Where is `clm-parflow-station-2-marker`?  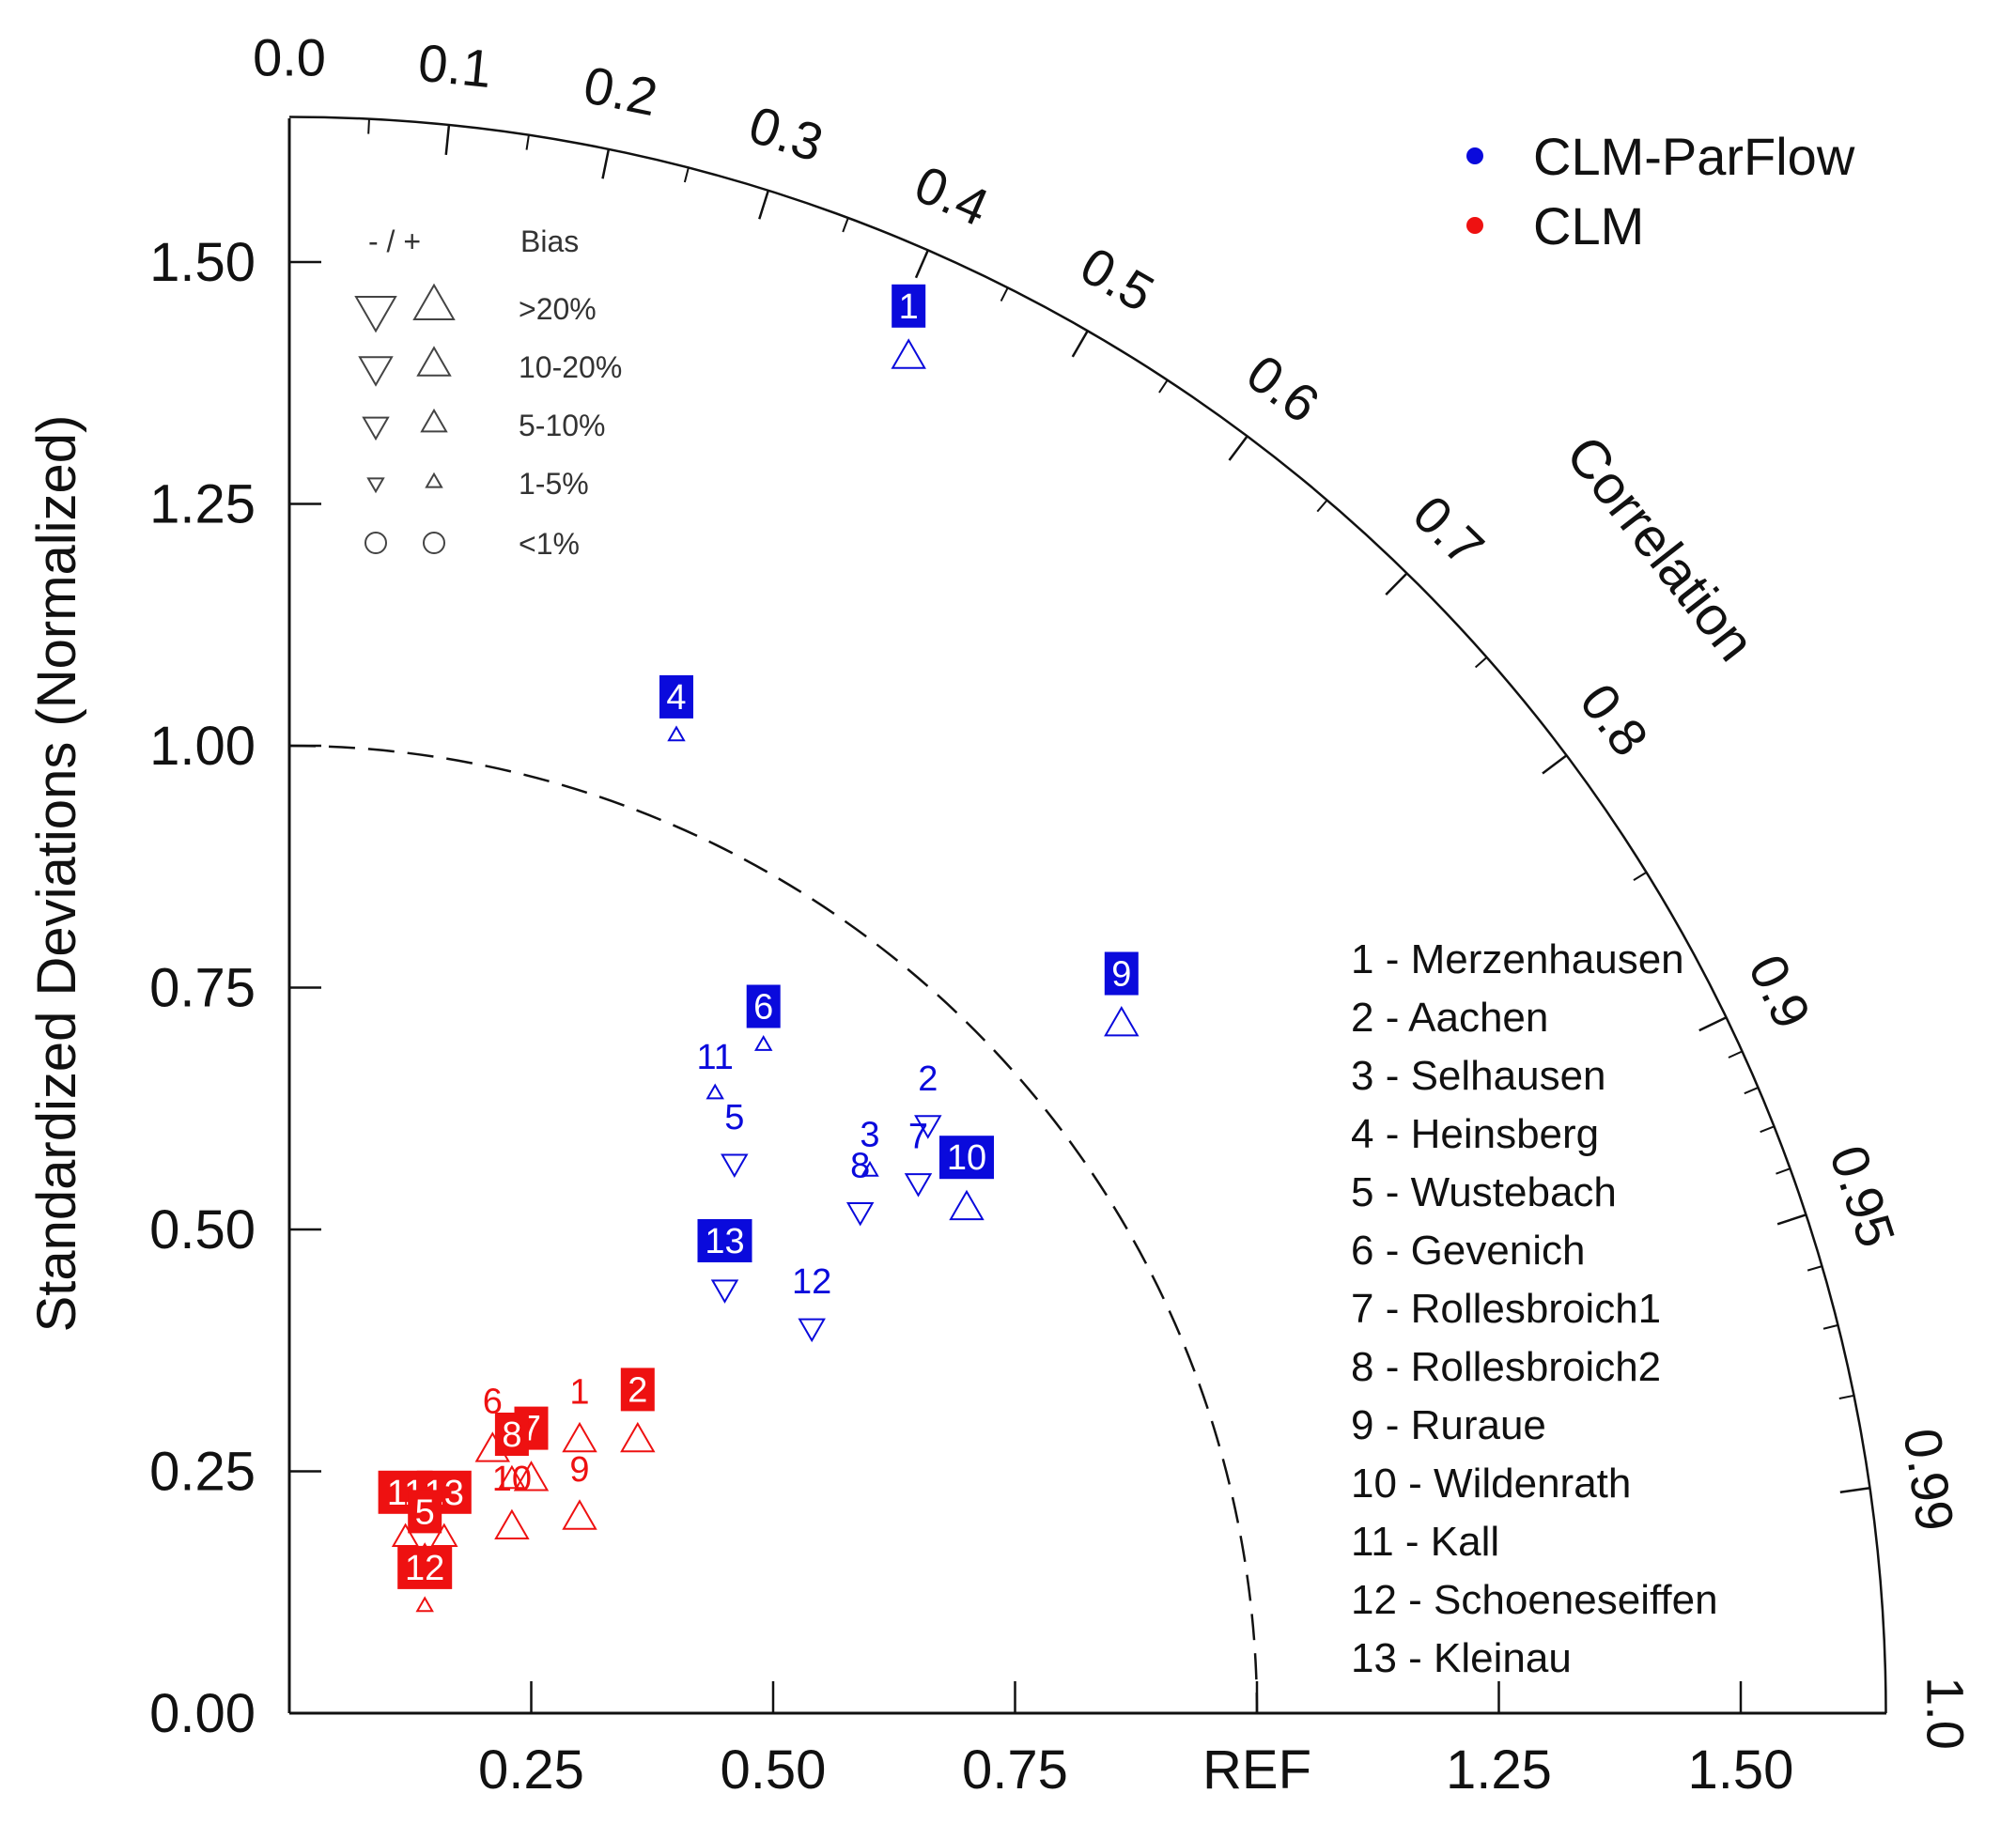 clm-parflow-station-2-marker is located at coordinates (928, 1127).